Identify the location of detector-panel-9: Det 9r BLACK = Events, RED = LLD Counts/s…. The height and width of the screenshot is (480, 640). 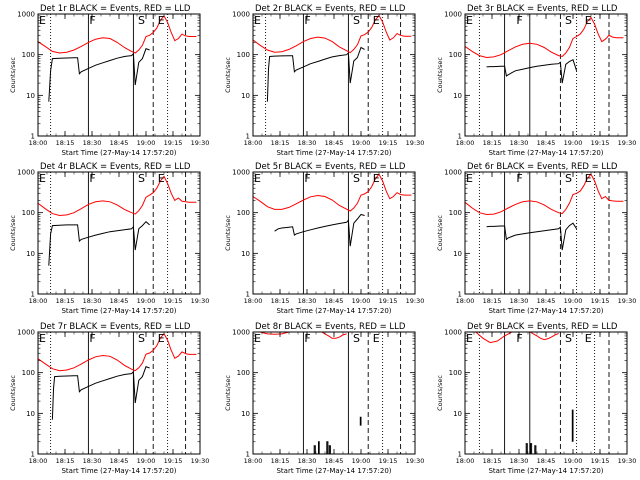
(536, 398).